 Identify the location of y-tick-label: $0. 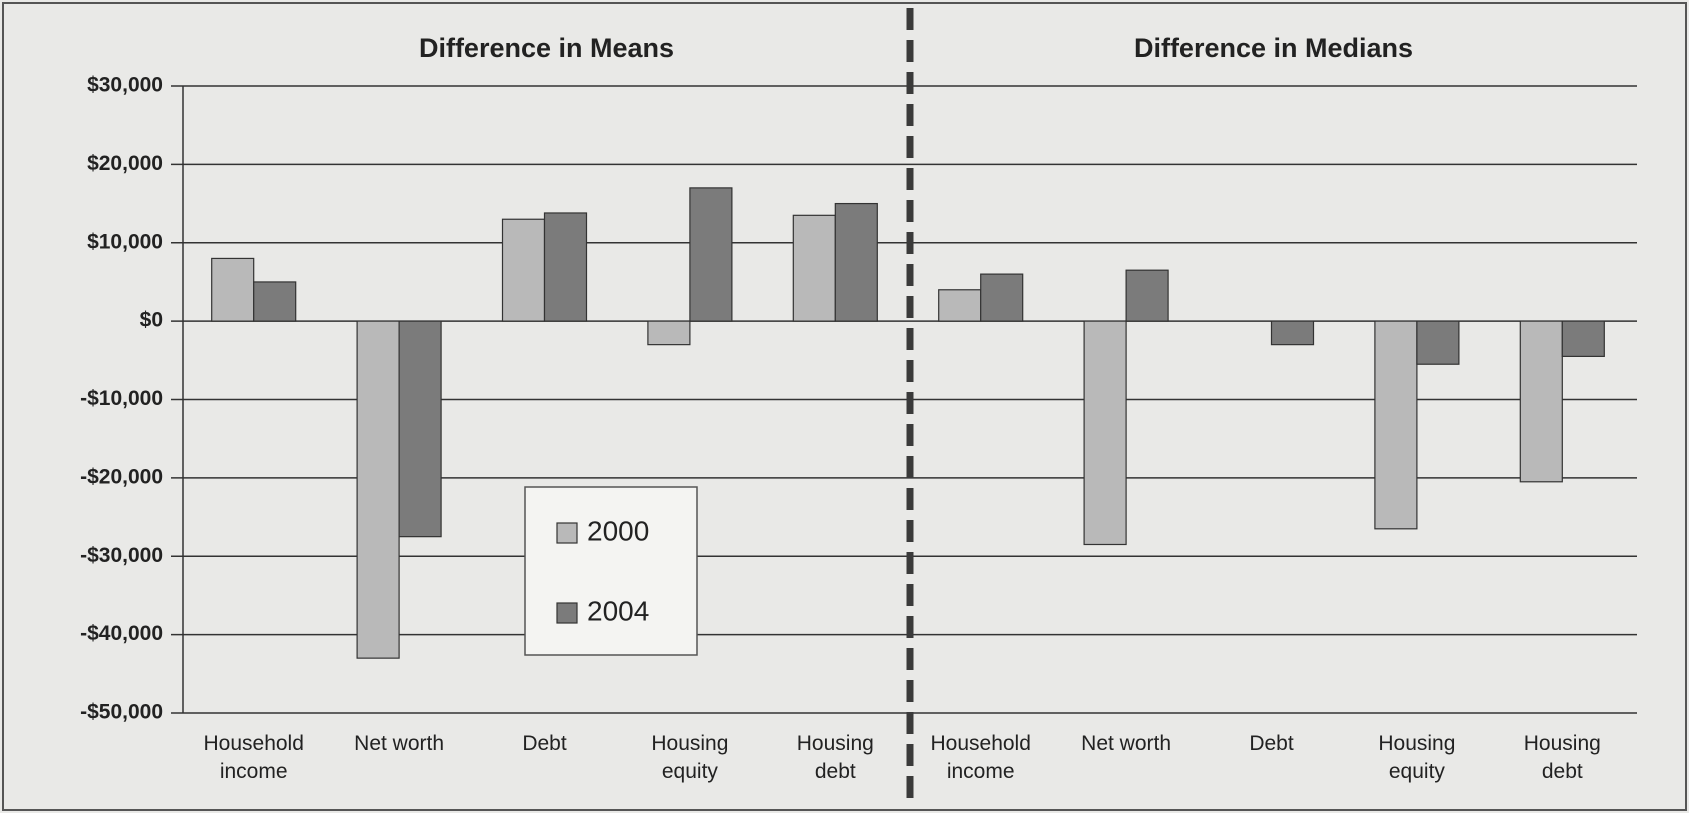
(151, 320).